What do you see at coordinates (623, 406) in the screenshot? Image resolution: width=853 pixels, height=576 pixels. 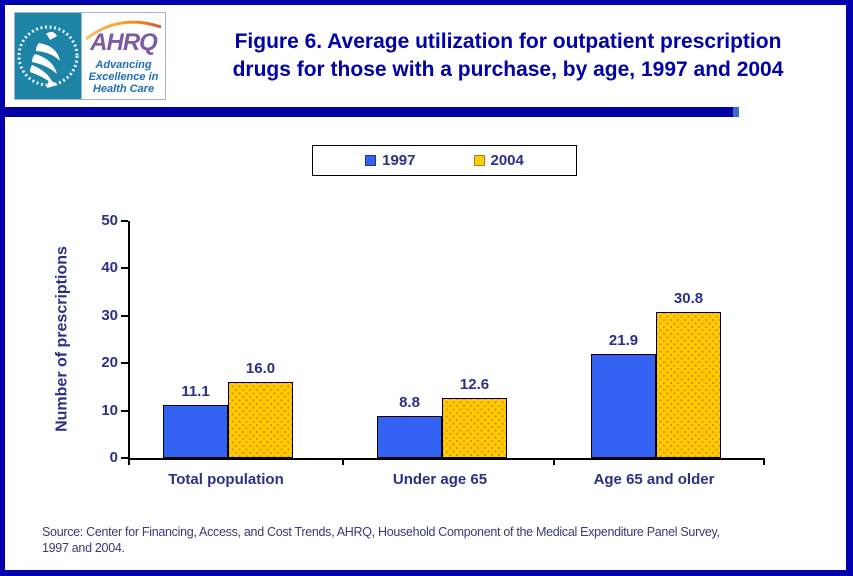 I see `bar-1997-age-65-and-older` at bounding box center [623, 406].